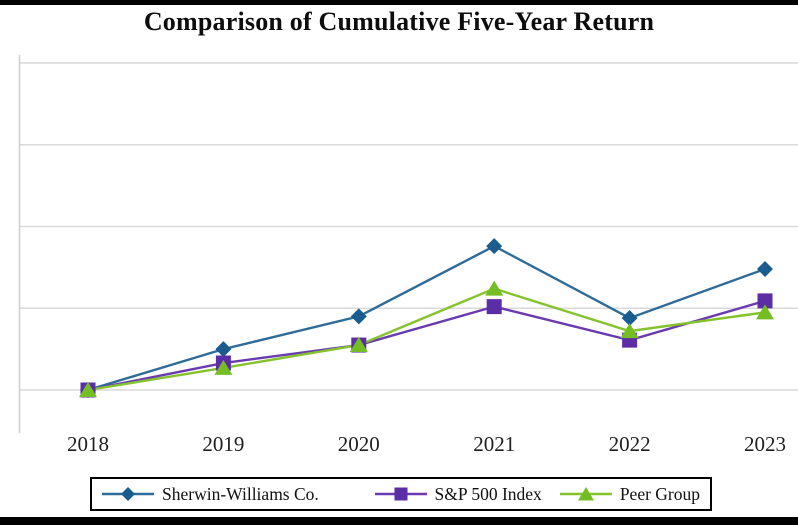 This screenshot has height=525, width=798. I want to click on x-axis-label: 2023, so click(765, 444).